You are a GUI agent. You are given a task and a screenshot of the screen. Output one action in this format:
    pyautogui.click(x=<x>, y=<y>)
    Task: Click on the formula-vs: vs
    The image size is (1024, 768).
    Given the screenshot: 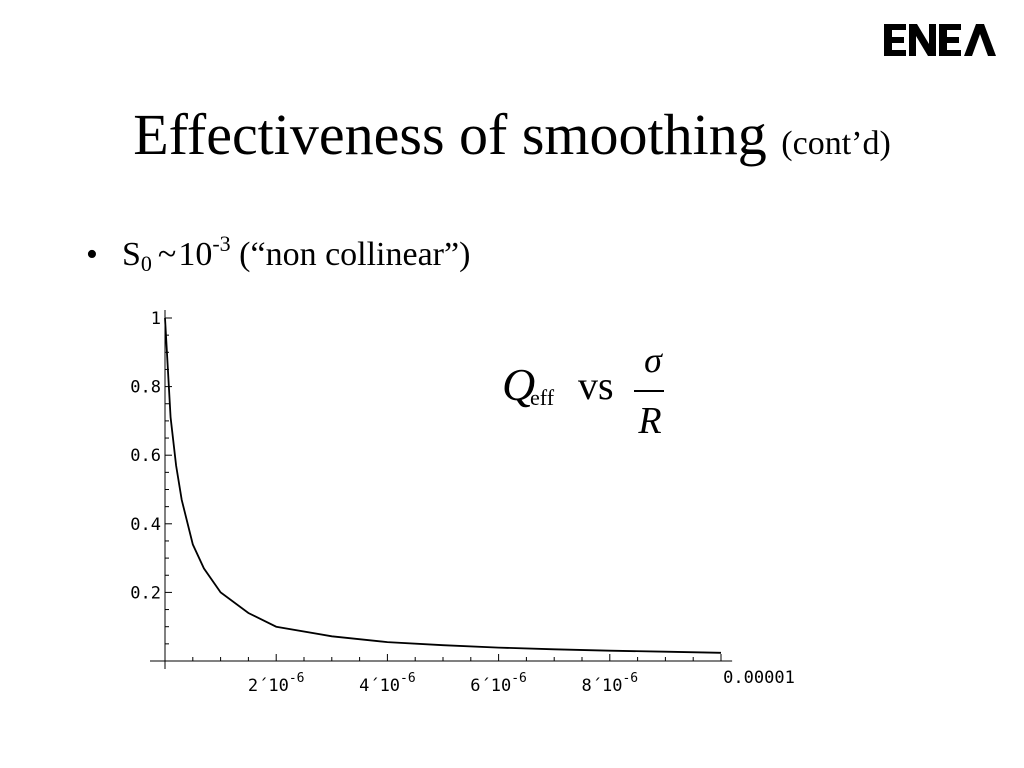 What is the action you would take?
    pyautogui.click(x=596, y=385)
    